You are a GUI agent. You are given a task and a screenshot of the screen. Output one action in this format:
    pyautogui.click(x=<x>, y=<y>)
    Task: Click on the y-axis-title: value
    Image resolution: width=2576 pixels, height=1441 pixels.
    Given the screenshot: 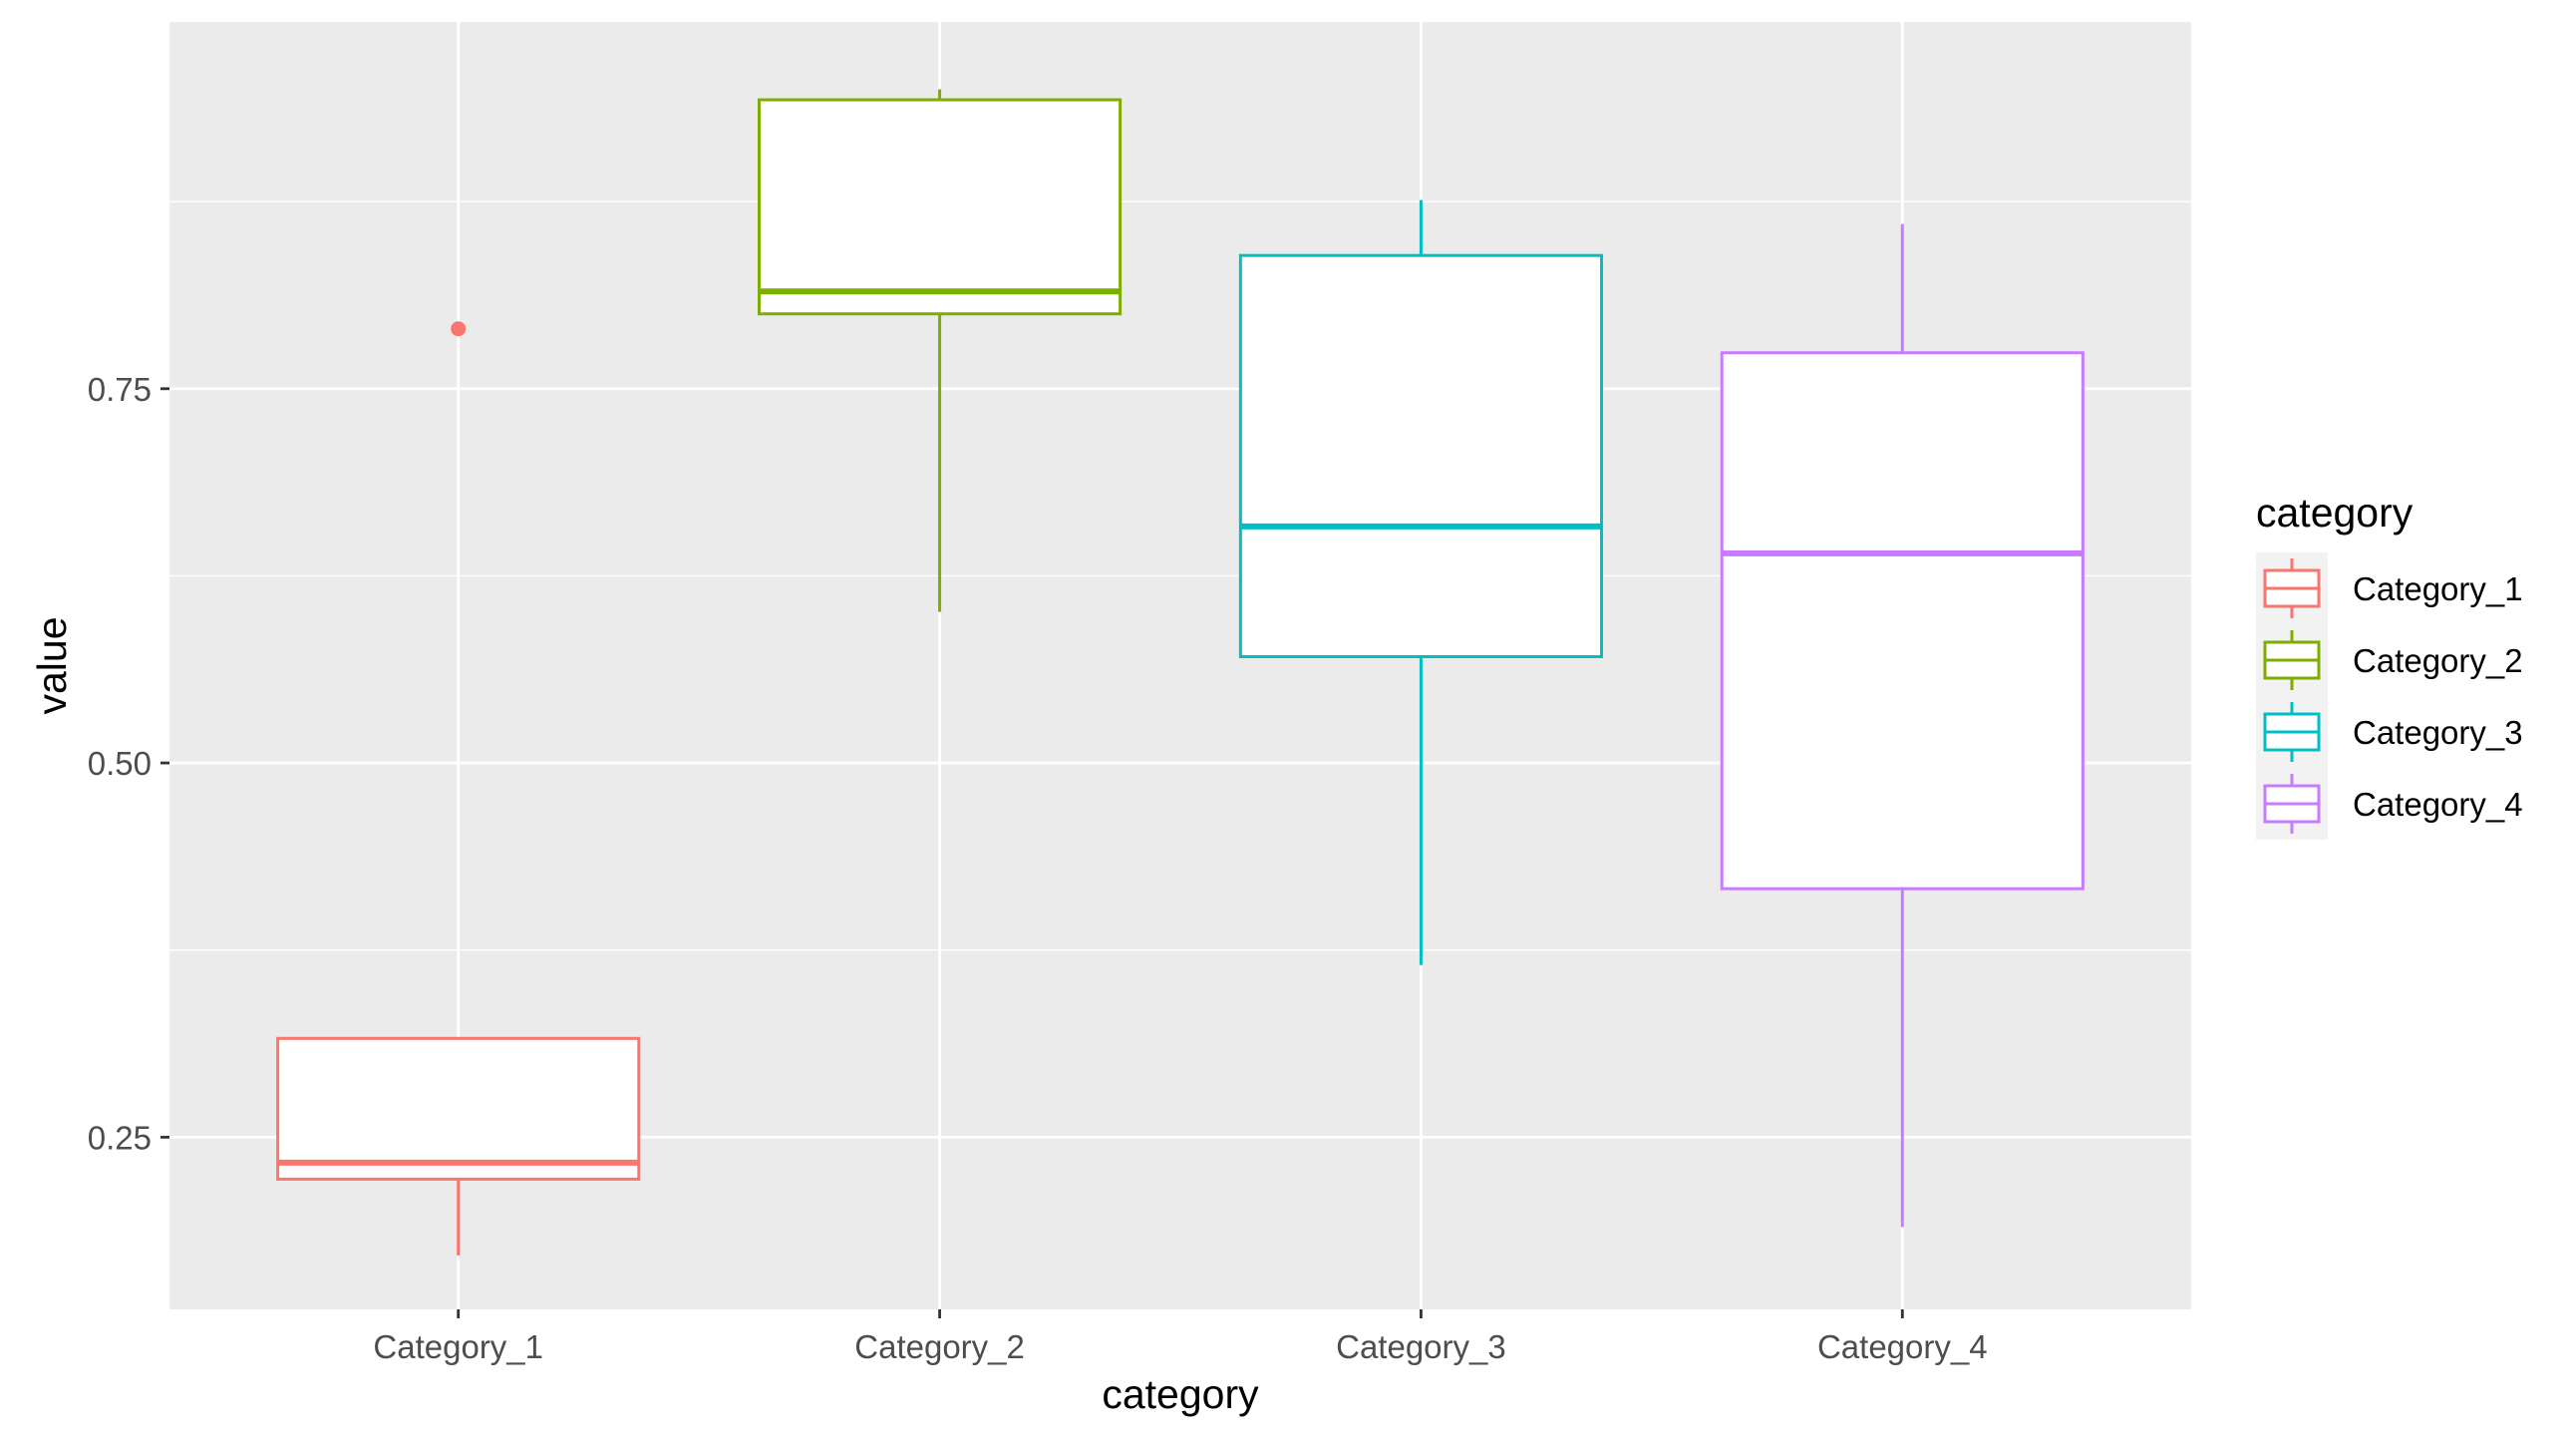 What is the action you would take?
    pyautogui.click(x=52, y=665)
    